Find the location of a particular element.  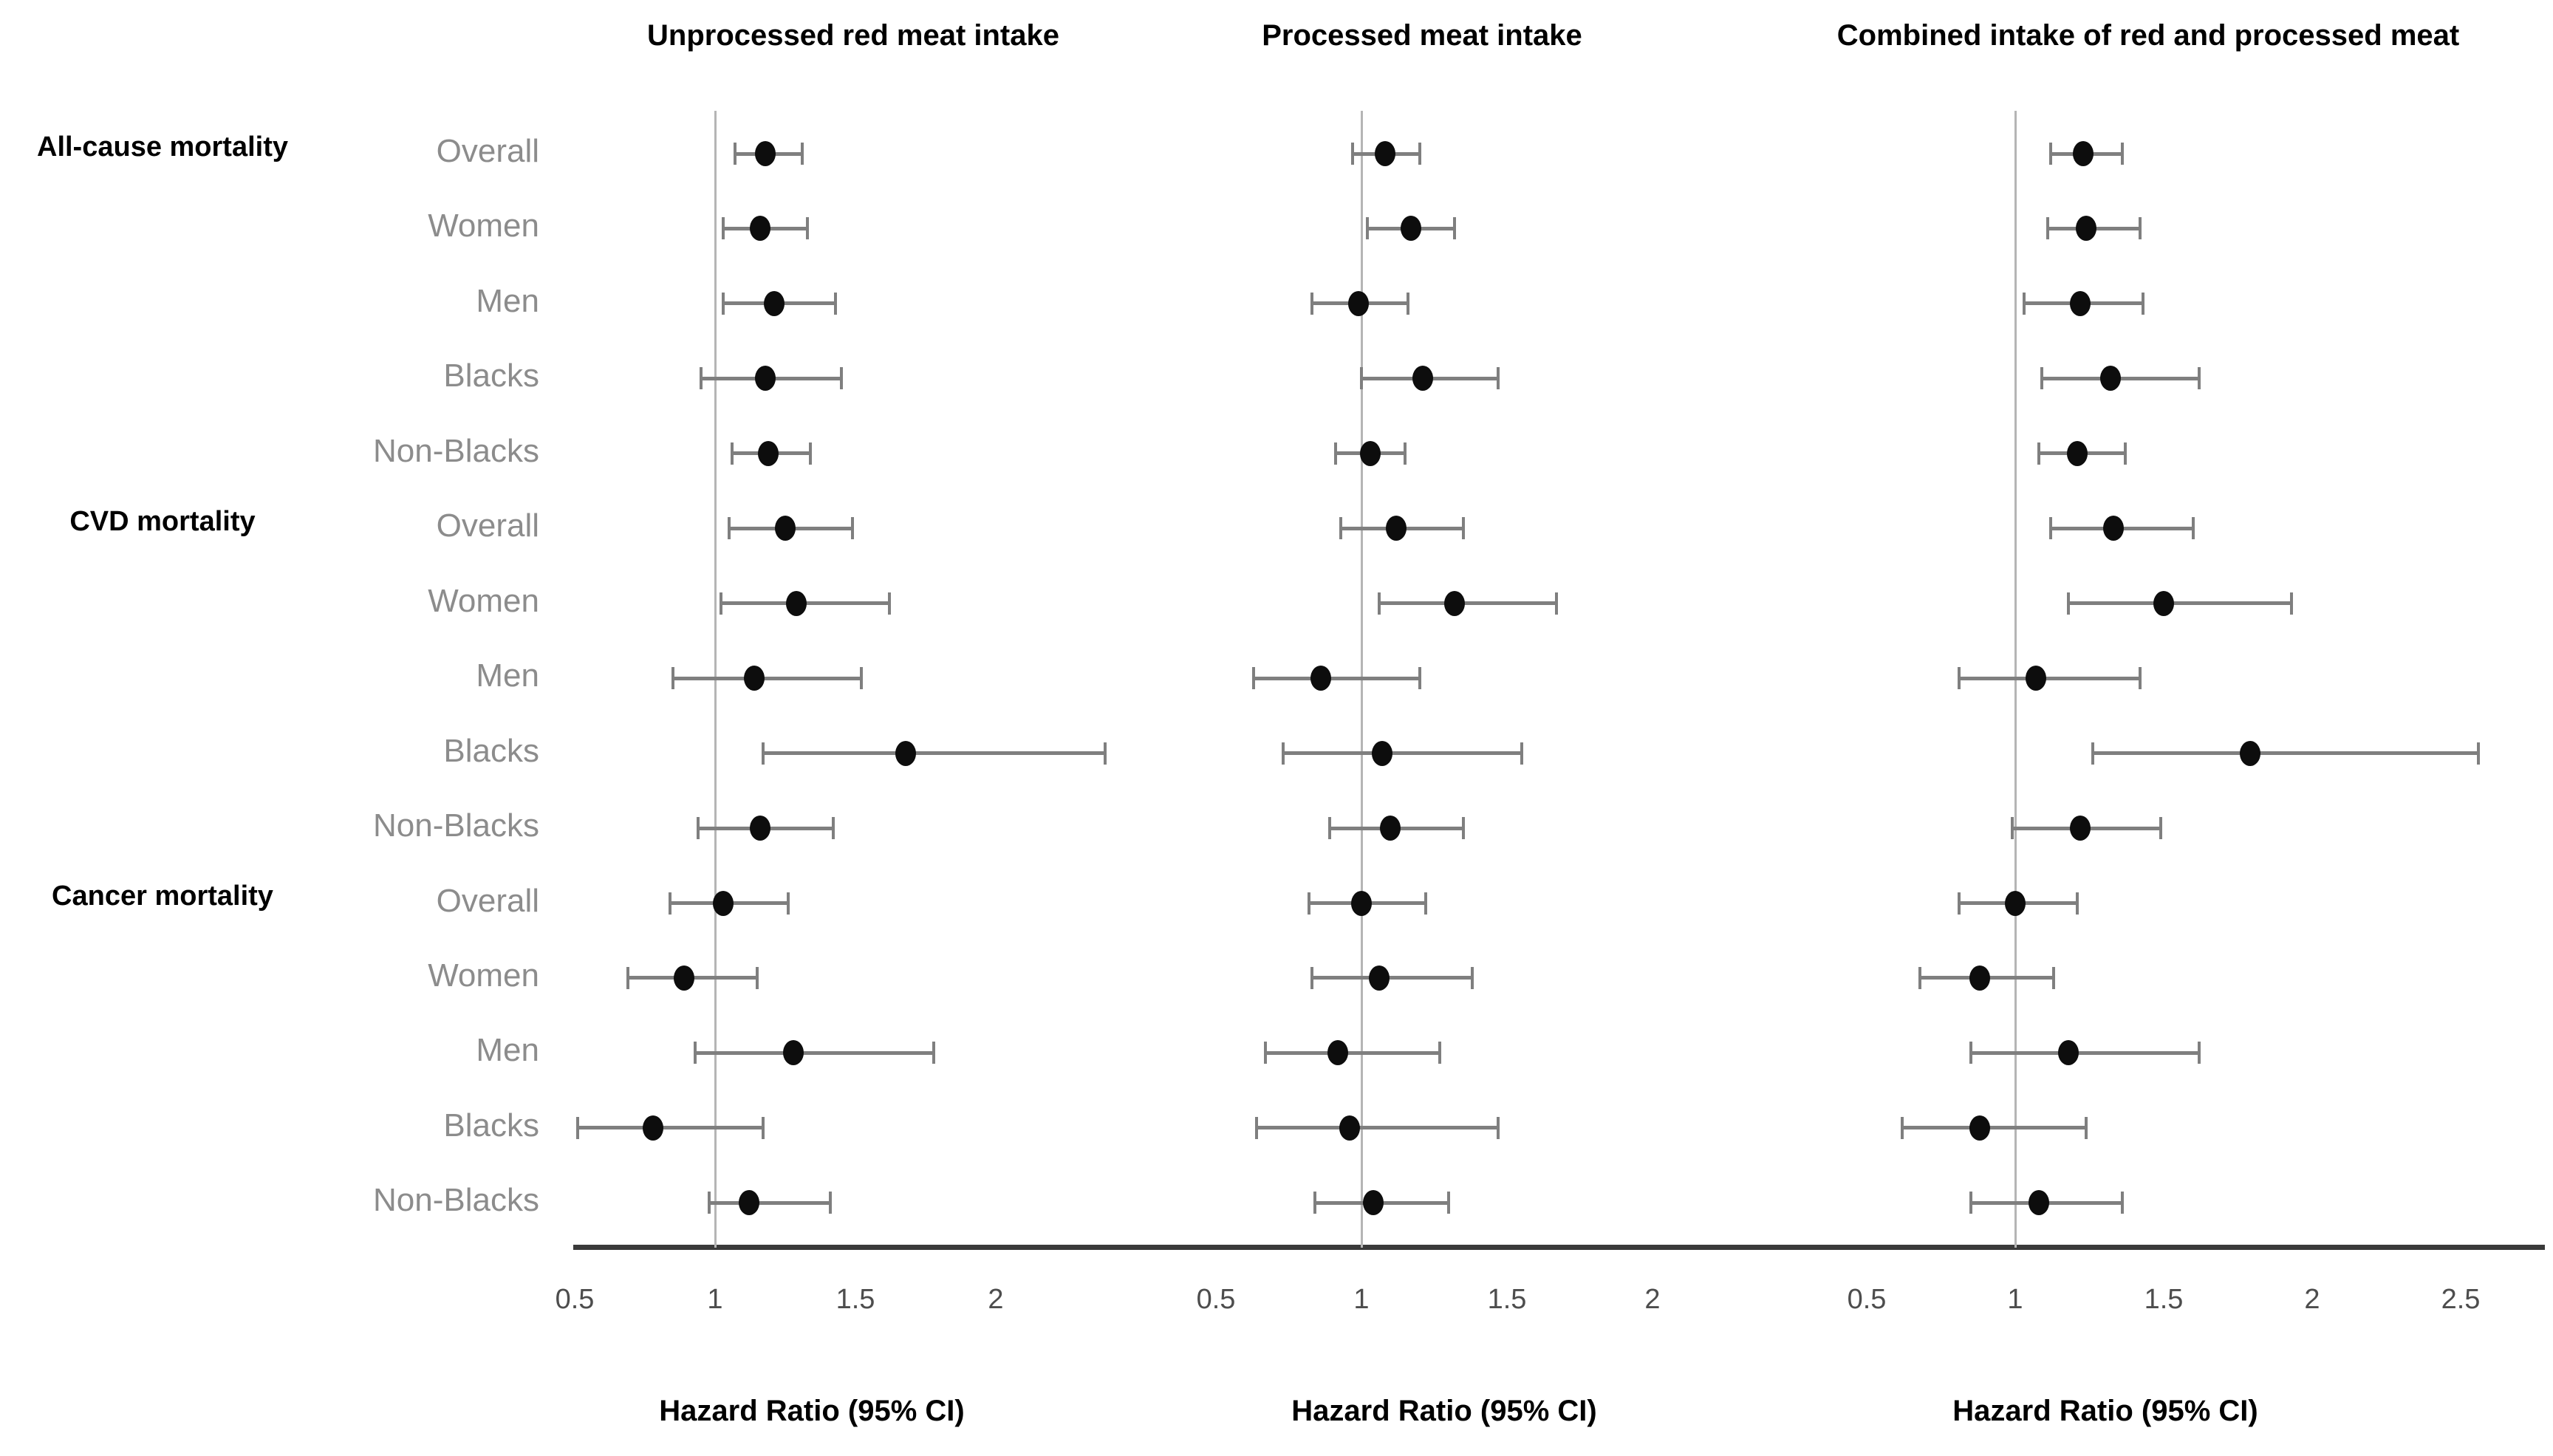

x-axis-caption-processed: Hazard Ratio (95% CI) is located at coordinates (1444, 1411).